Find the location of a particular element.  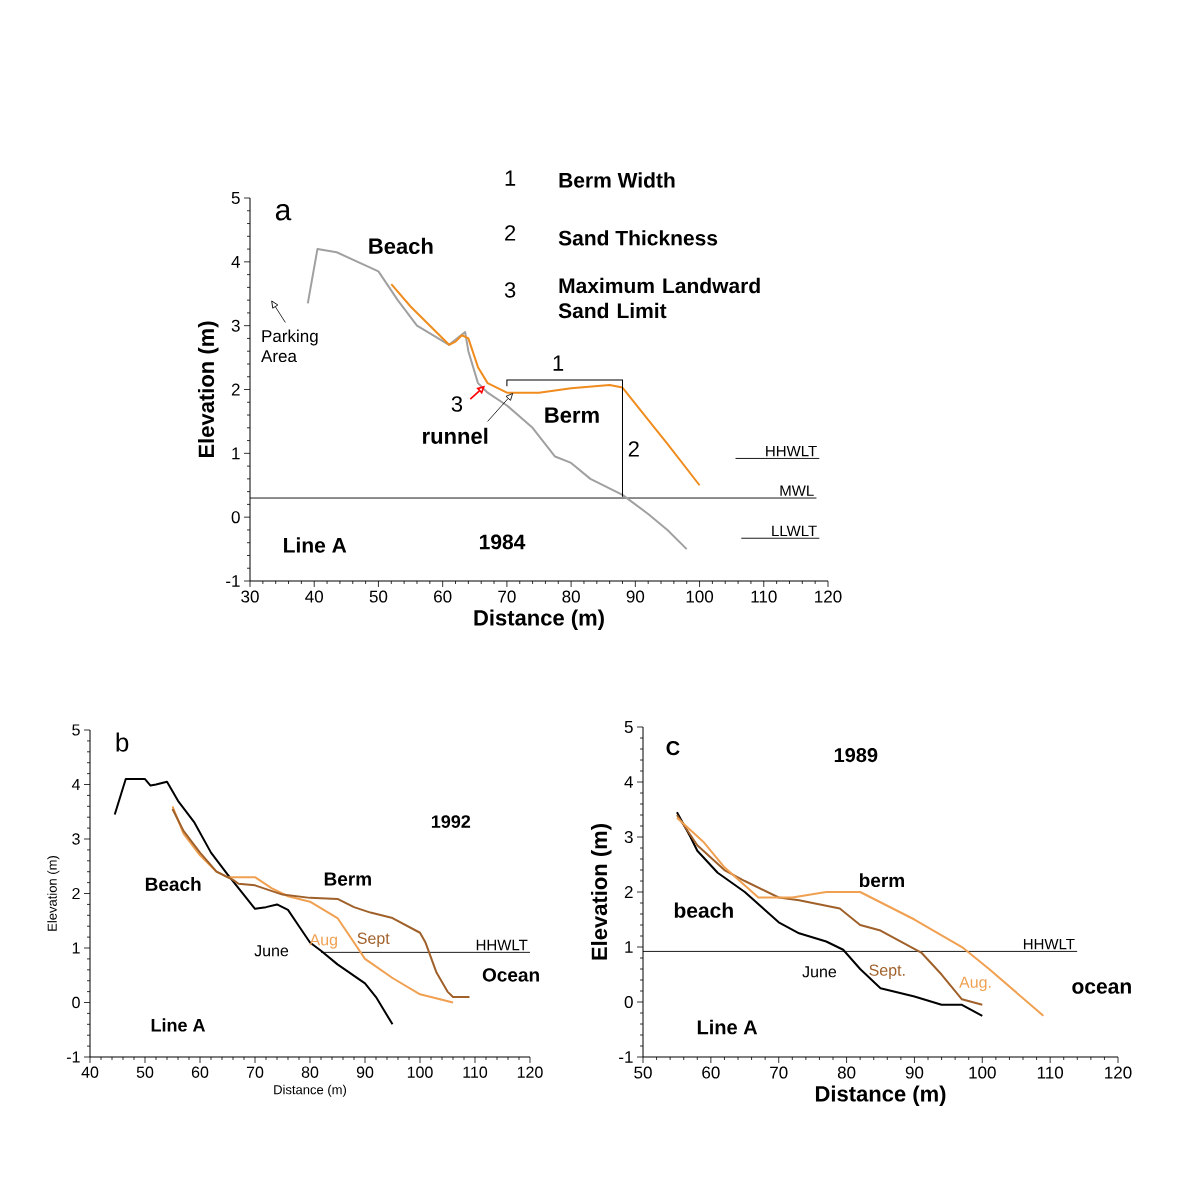

annotation: 1 is located at coordinates (558, 363).